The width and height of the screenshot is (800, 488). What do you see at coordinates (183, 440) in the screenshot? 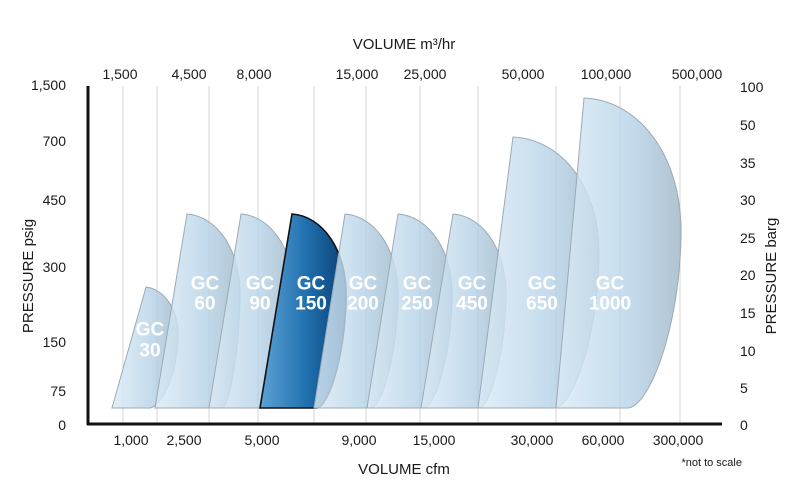
I see `bottom-axis-tick: 2,500` at bounding box center [183, 440].